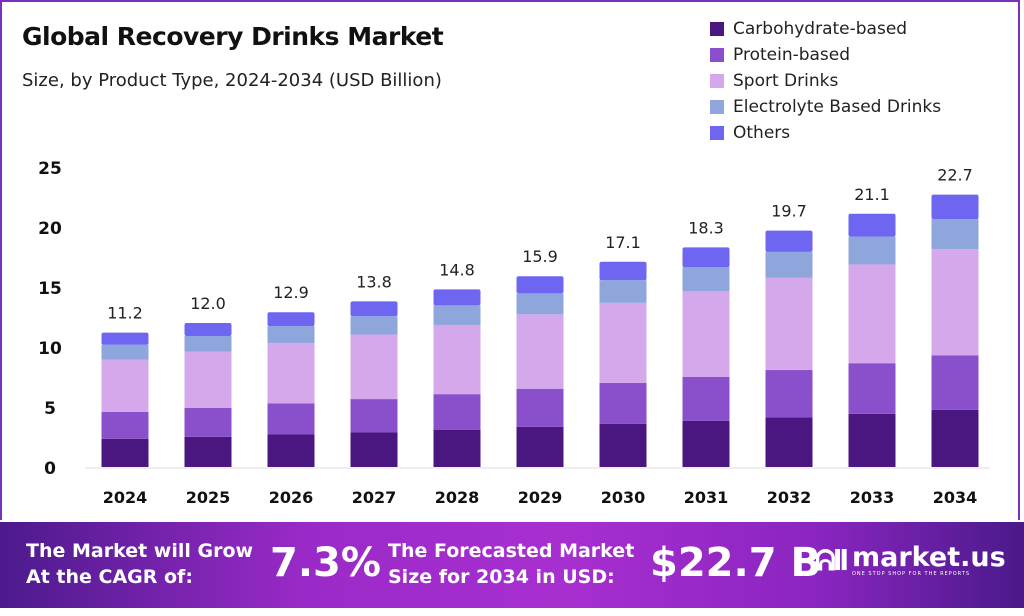 This screenshot has height=616, width=1024. Describe the element at coordinates (50, 229) in the screenshot. I see `y-tick-label: 20` at that location.